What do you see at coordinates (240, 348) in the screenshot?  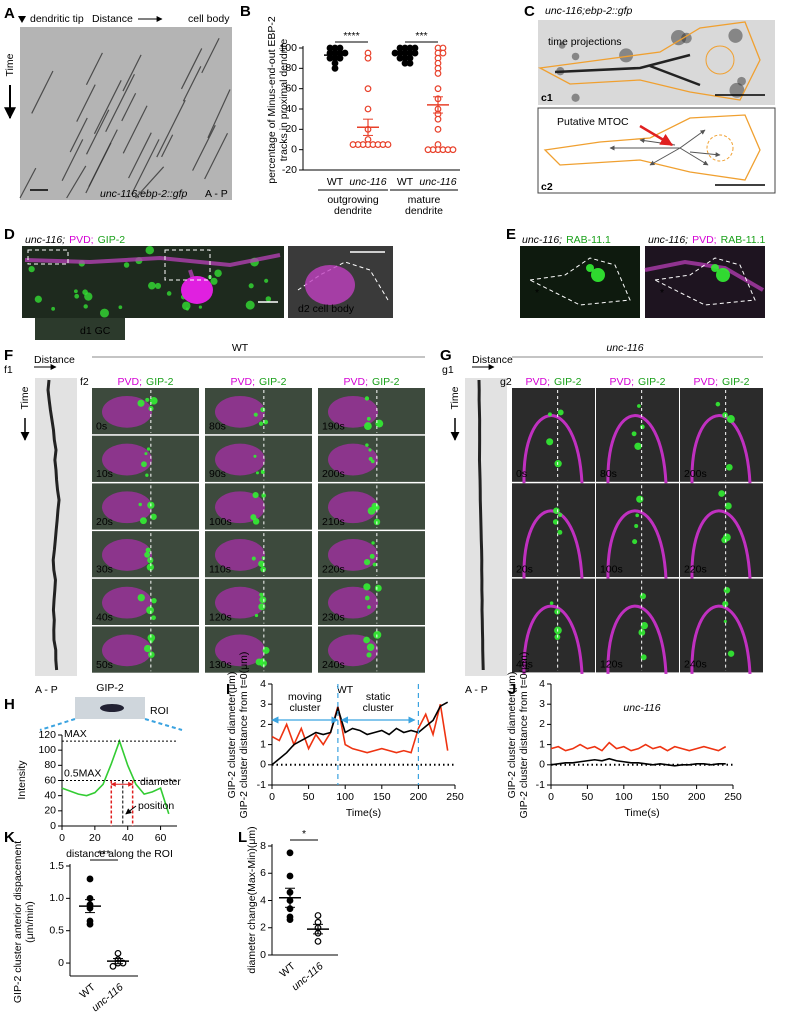 I see `panel-title: WT` at bounding box center [240, 348].